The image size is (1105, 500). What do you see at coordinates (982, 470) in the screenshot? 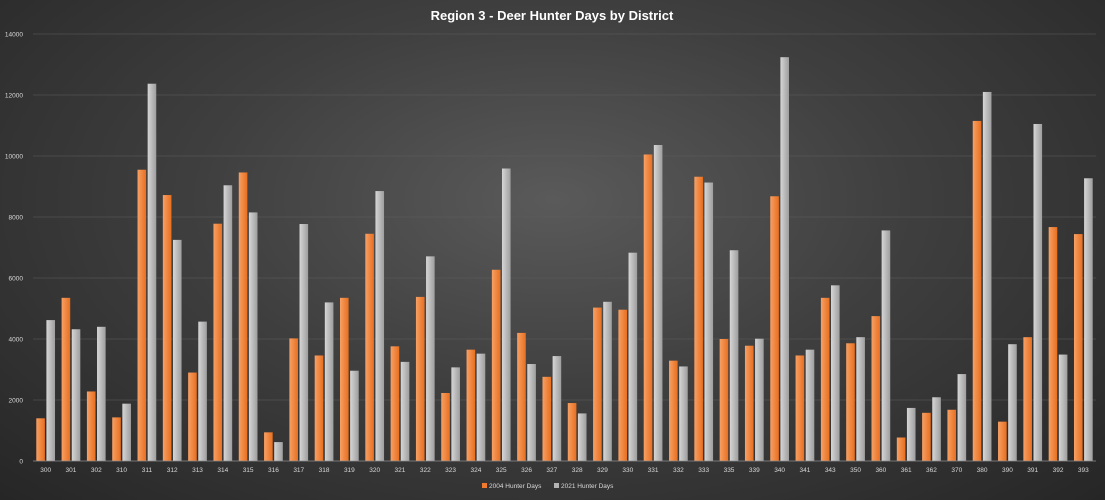
I see `x-tick-label: 380` at bounding box center [982, 470].